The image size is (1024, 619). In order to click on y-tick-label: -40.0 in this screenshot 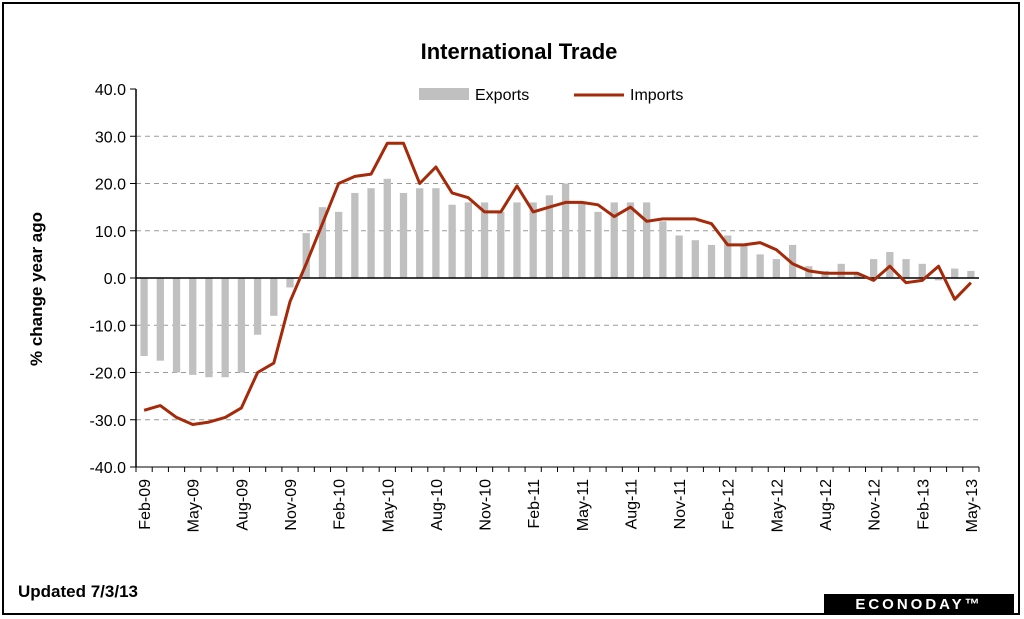, I will do `click(108, 468)`.